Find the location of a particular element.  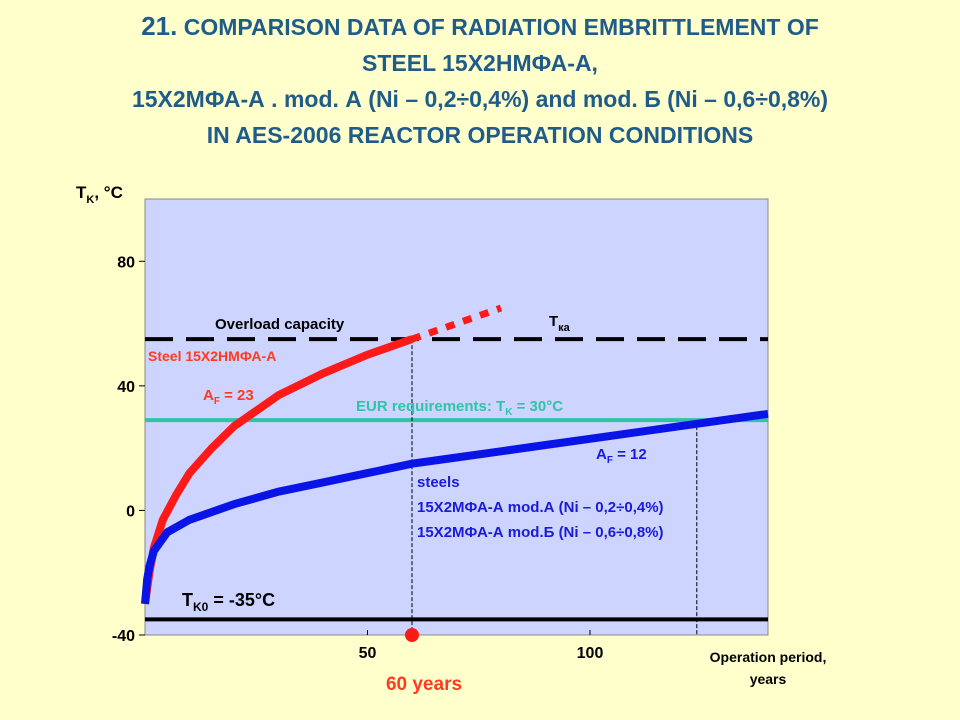

x-axis-label-line-2: years is located at coordinates (768, 679).